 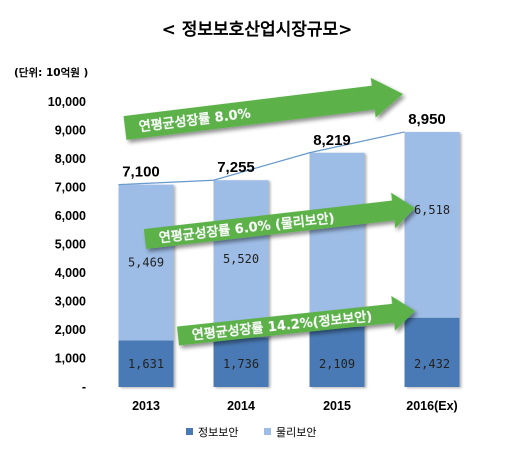 What do you see at coordinates (218, 432) in the screenshot?
I see `legend-label: 정보보안` at bounding box center [218, 432].